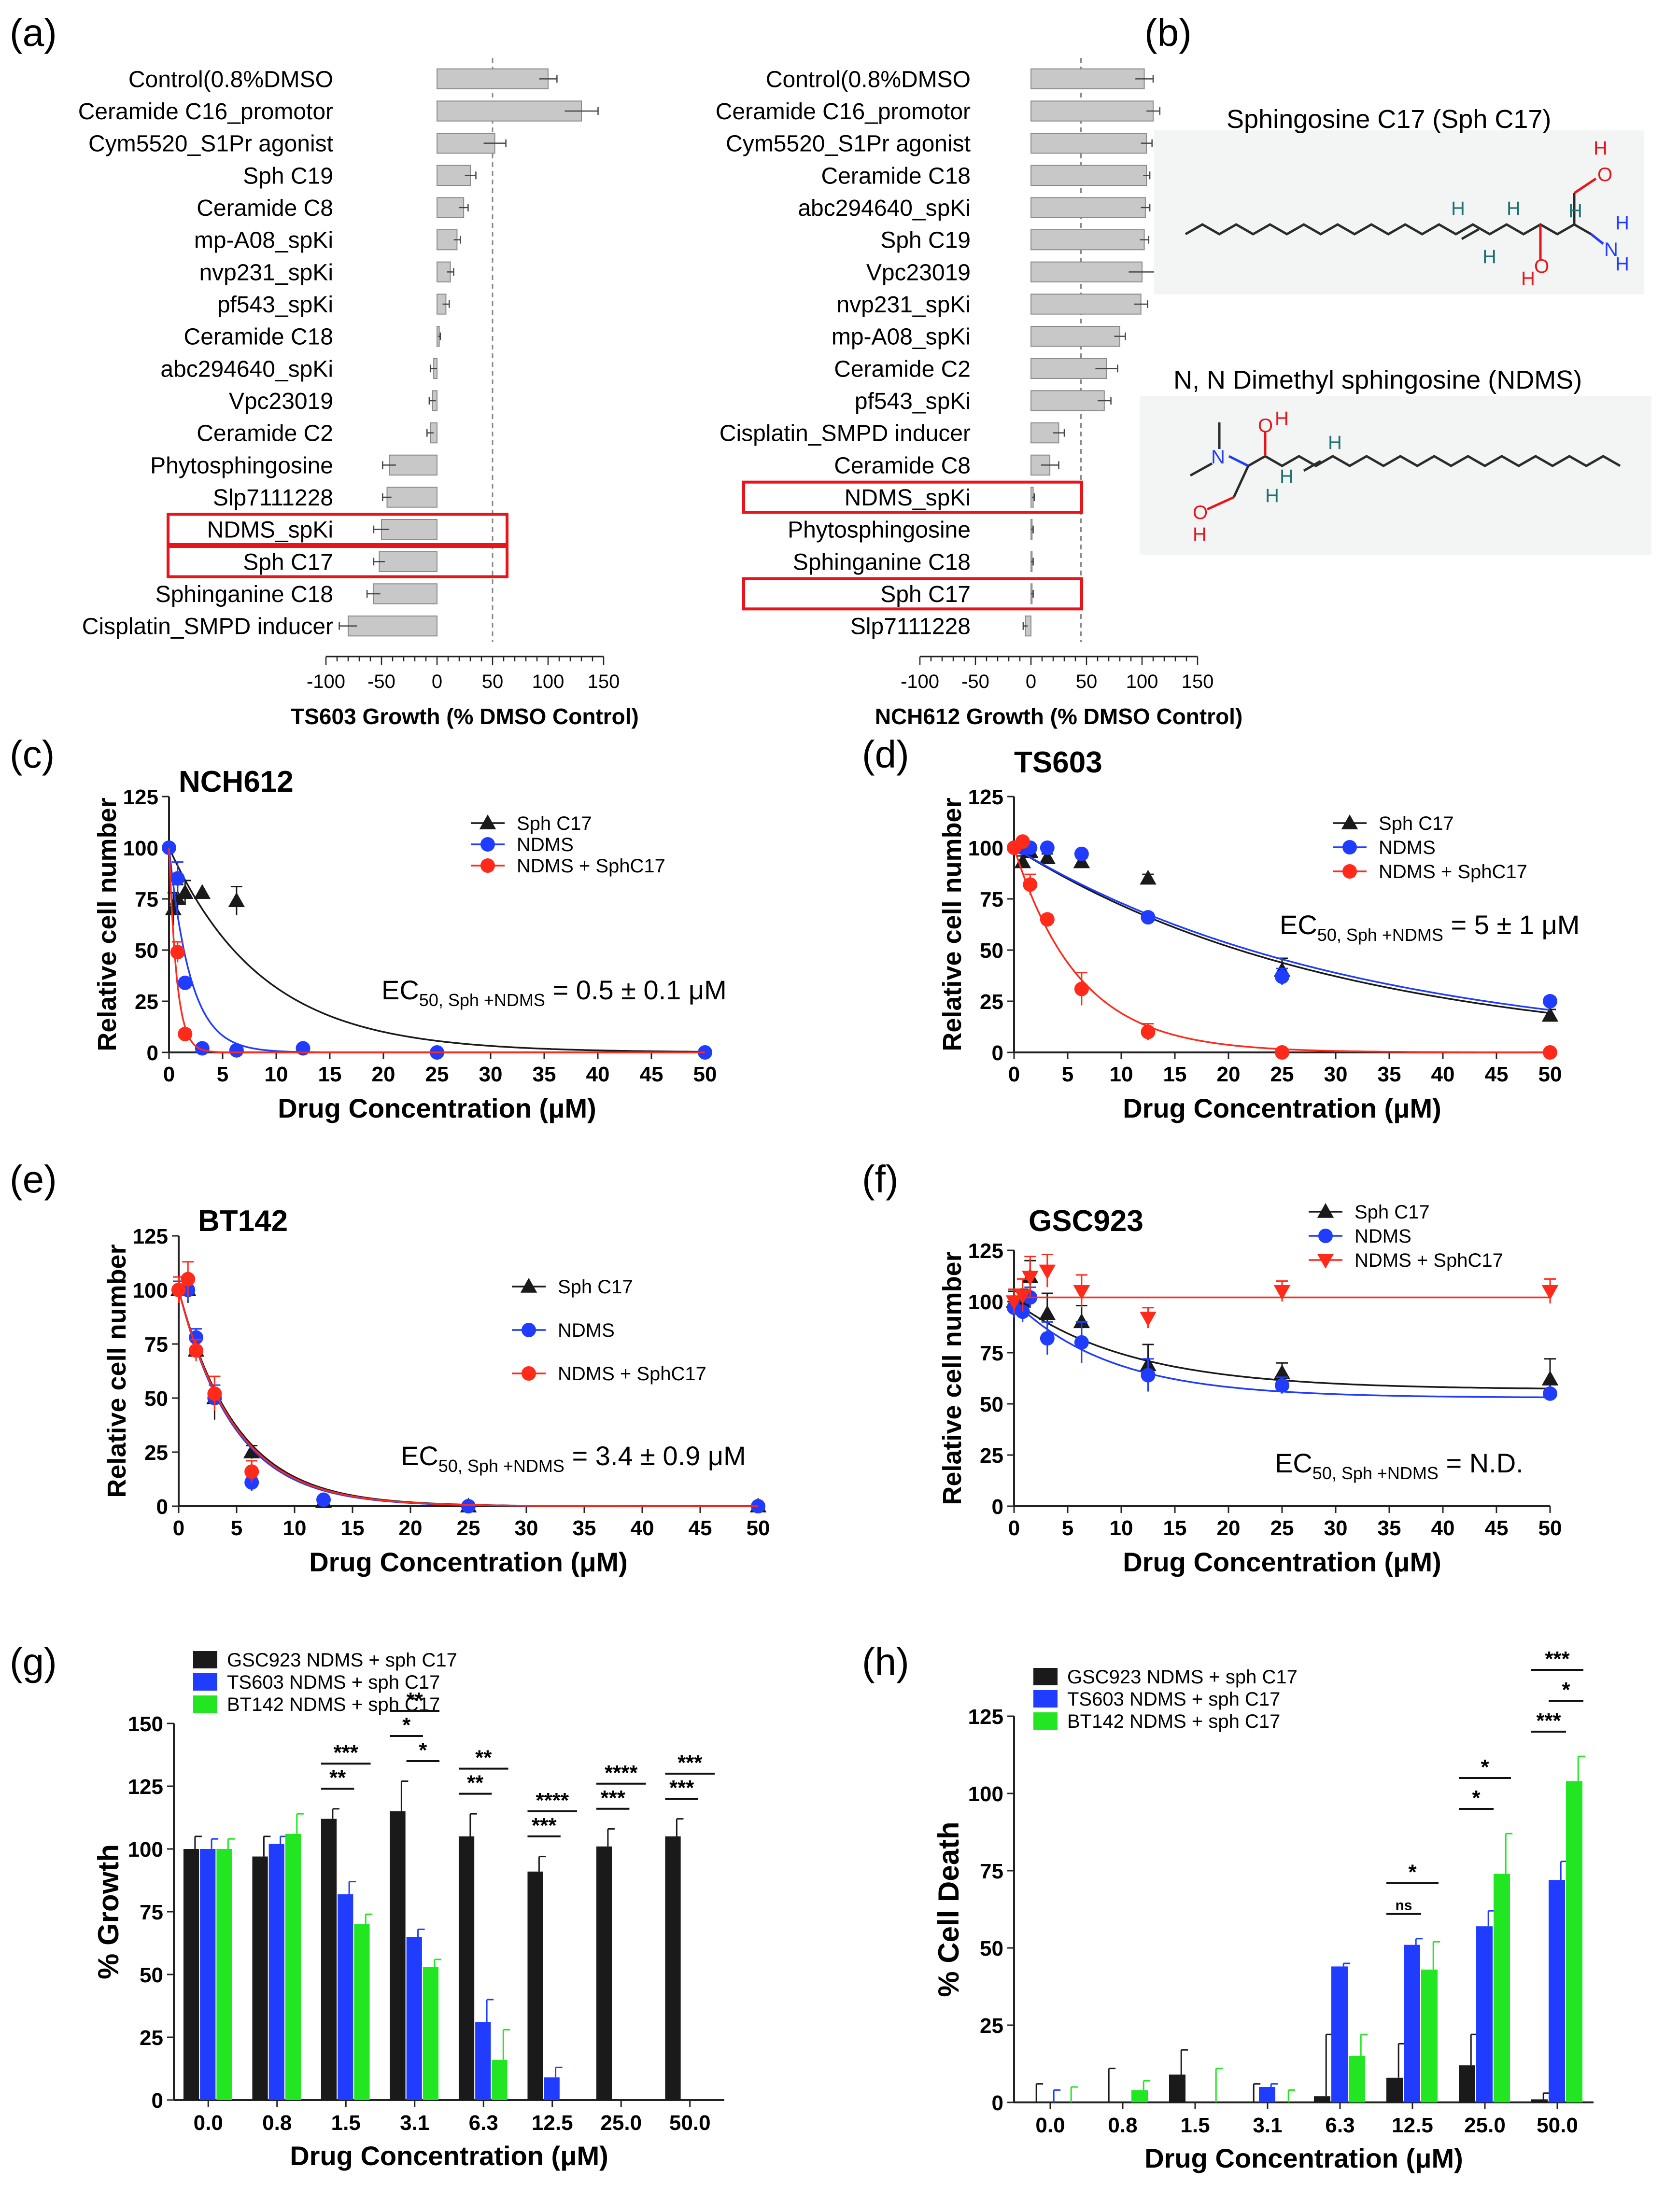  I want to click on sph-c17-o1: O, so click(1541, 267).